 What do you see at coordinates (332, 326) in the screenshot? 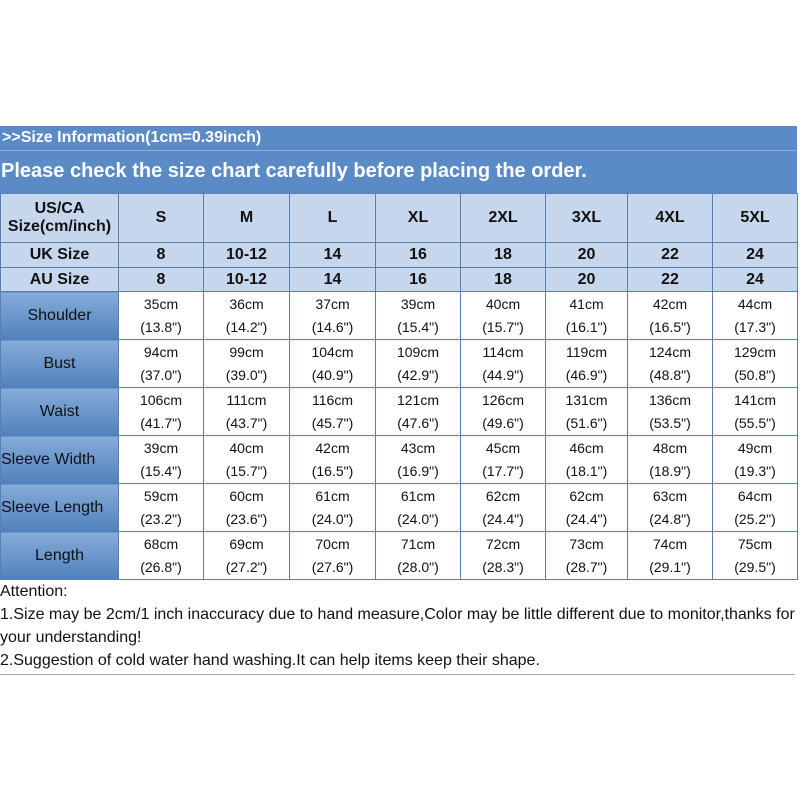
I see `inch-value: (14.6")` at bounding box center [332, 326].